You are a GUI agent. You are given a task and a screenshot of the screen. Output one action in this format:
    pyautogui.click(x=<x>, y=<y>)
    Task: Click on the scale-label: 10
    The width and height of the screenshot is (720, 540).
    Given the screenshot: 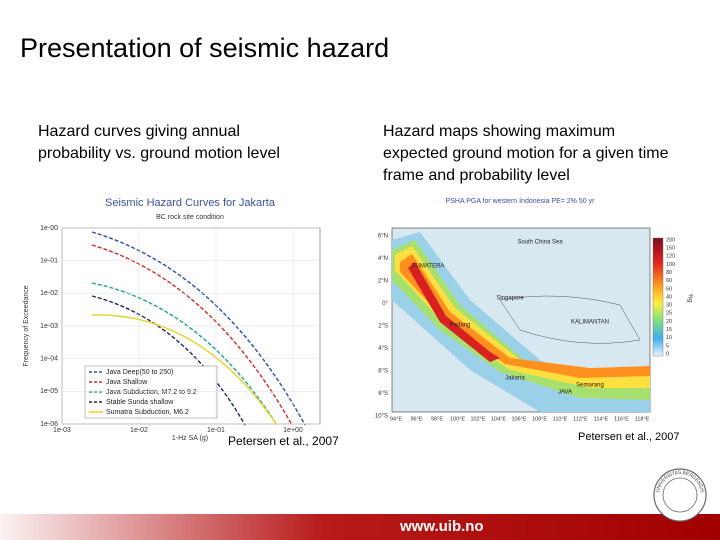 What is the action you would take?
    pyautogui.click(x=669, y=338)
    